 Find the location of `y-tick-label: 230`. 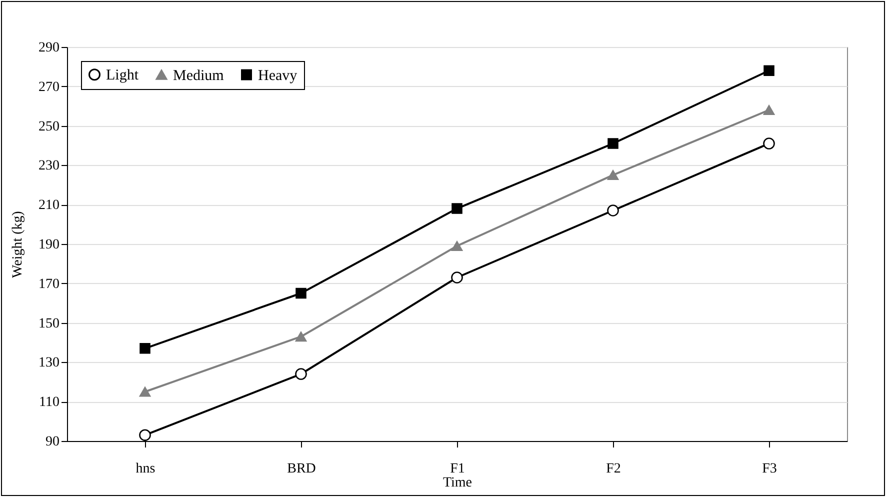

y-tick-label: 230 is located at coordinates (49, 166).